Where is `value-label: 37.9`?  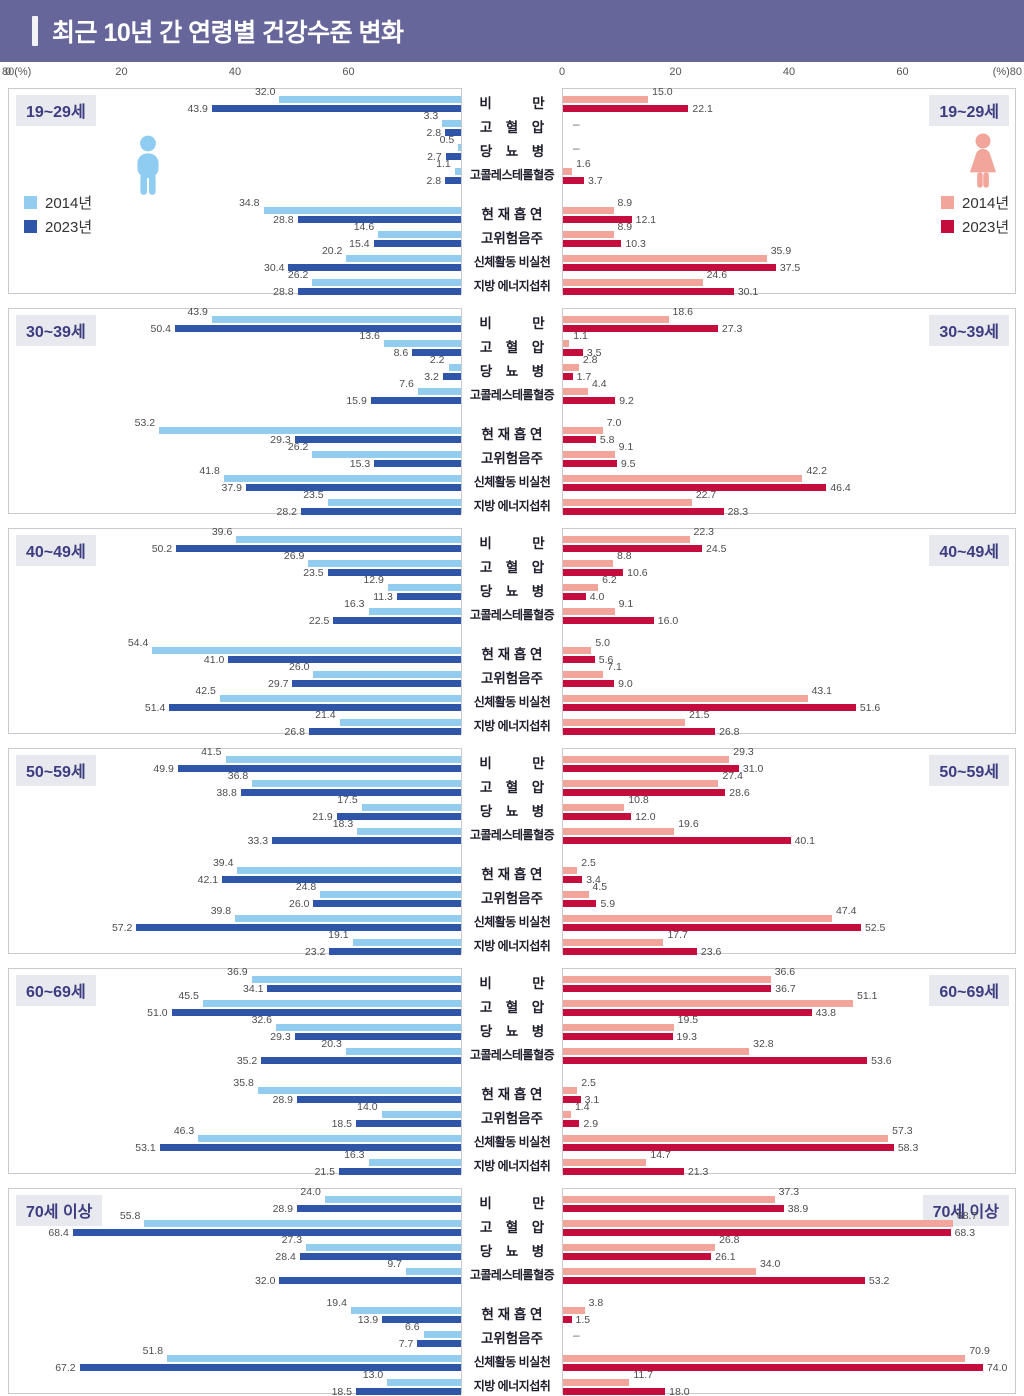
value-label: 37.9 is located at coordinates (231, 488).